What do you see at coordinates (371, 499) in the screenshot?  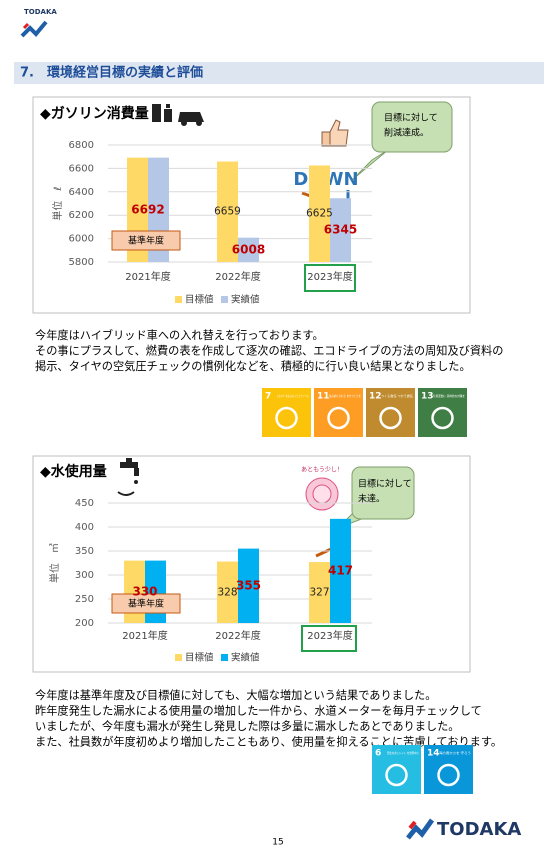 I see `callout-text: 未達。` at bounding box center [371, 499].